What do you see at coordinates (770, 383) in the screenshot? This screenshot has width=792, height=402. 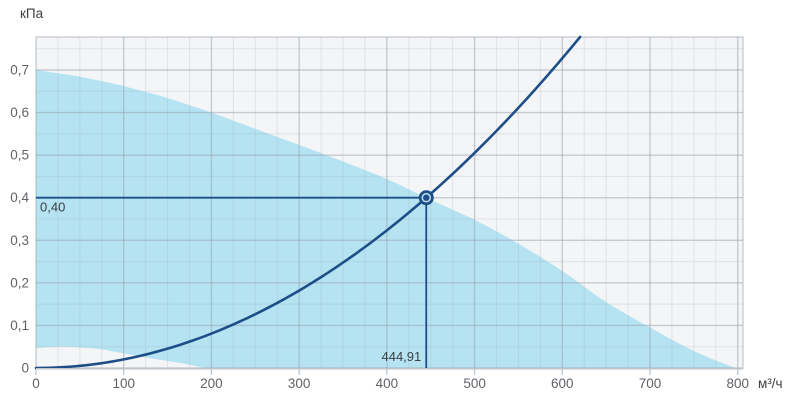 I see `flow-unit-label: м³/ч` at bounding box center [770, 383].